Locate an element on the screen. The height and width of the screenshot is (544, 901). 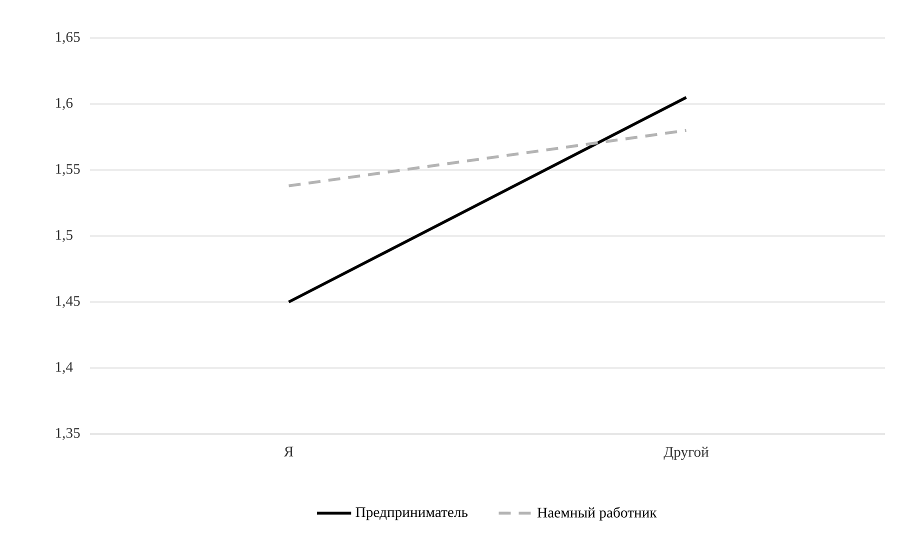
x-tick-label: Я is located at coordinates (289, 451).